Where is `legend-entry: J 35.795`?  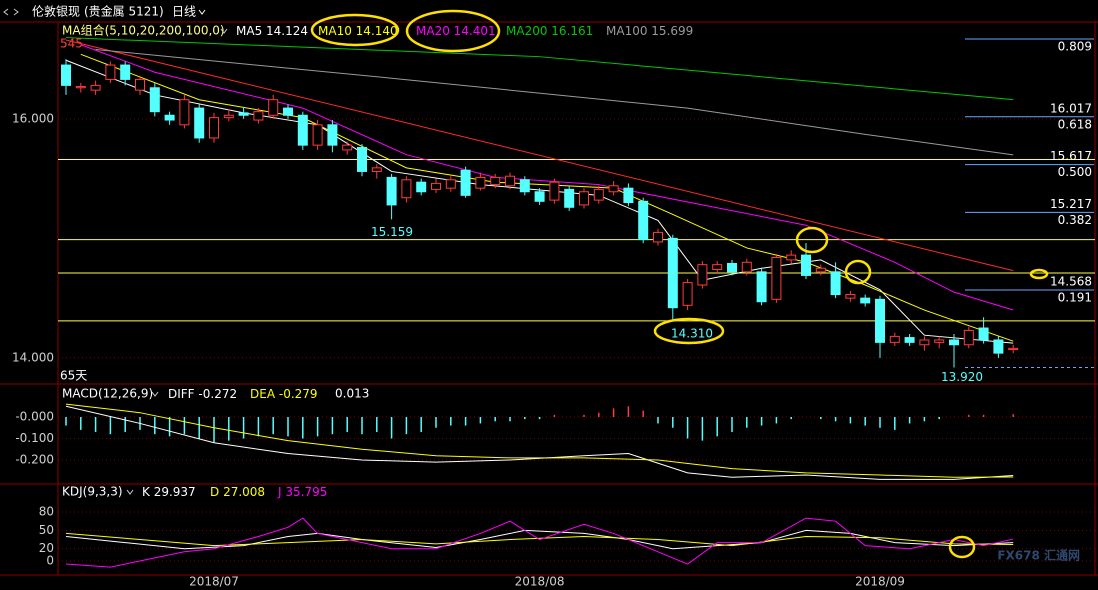
legend-entry: J 35.795 is located at coordinates (302, 492).